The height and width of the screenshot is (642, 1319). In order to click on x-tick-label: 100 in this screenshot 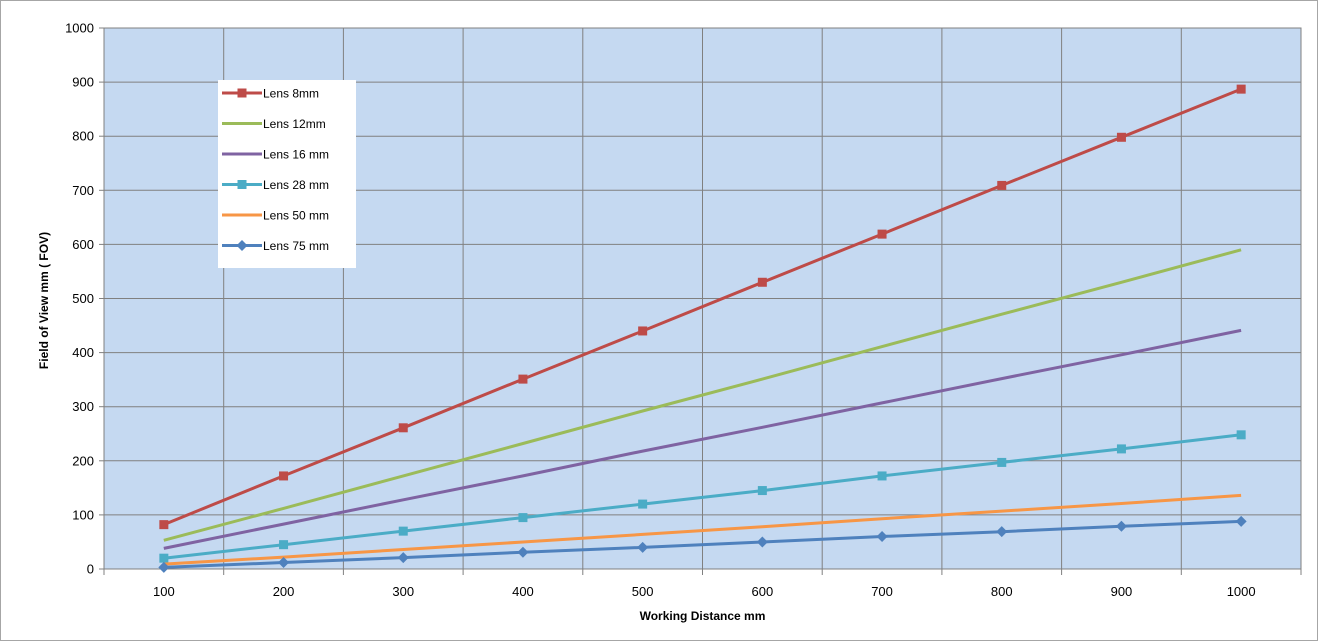, I will do `click(164, 591)`.